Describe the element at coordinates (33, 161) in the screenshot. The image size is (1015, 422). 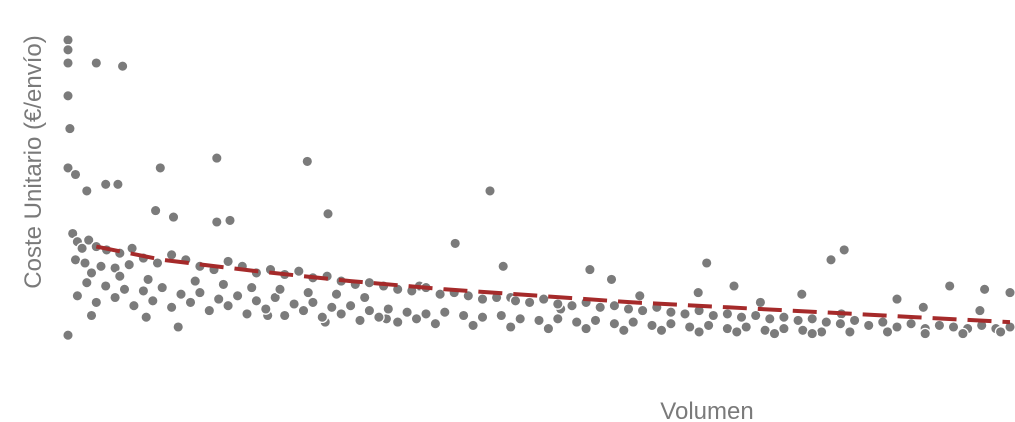
I see `y-axis-label: Coste Unitario (€/envío)` at that location.